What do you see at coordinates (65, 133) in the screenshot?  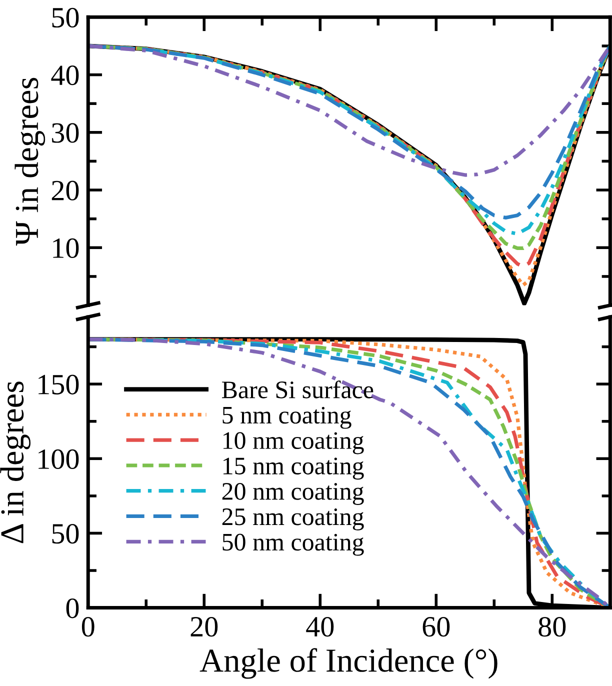 I see `y-tick-label: 30` at bounding box center [65, 133].